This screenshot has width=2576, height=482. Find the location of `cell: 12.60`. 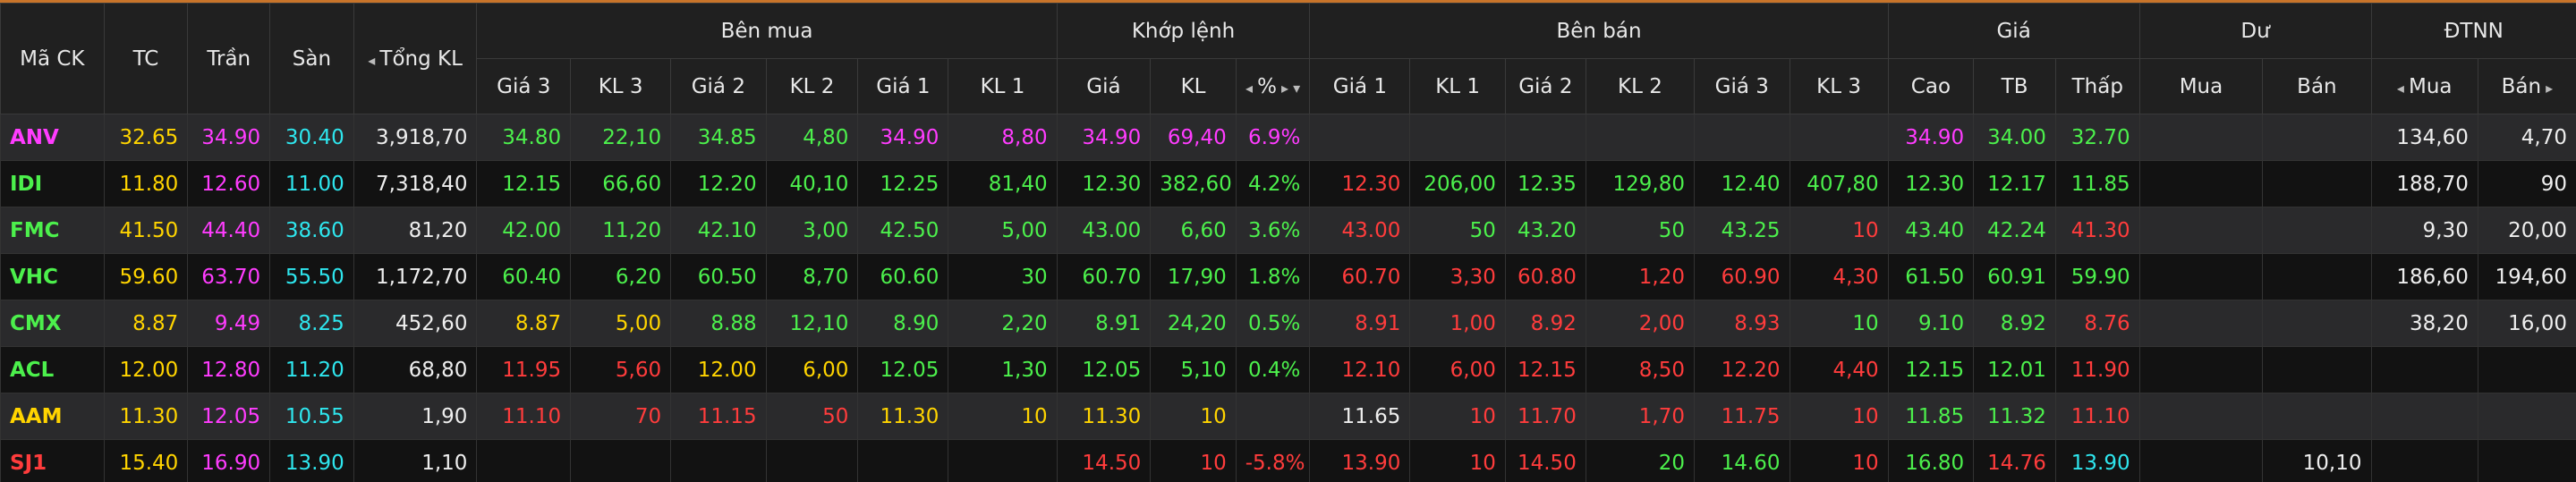

cell: 12.60 is located at coordinates (229, 184).